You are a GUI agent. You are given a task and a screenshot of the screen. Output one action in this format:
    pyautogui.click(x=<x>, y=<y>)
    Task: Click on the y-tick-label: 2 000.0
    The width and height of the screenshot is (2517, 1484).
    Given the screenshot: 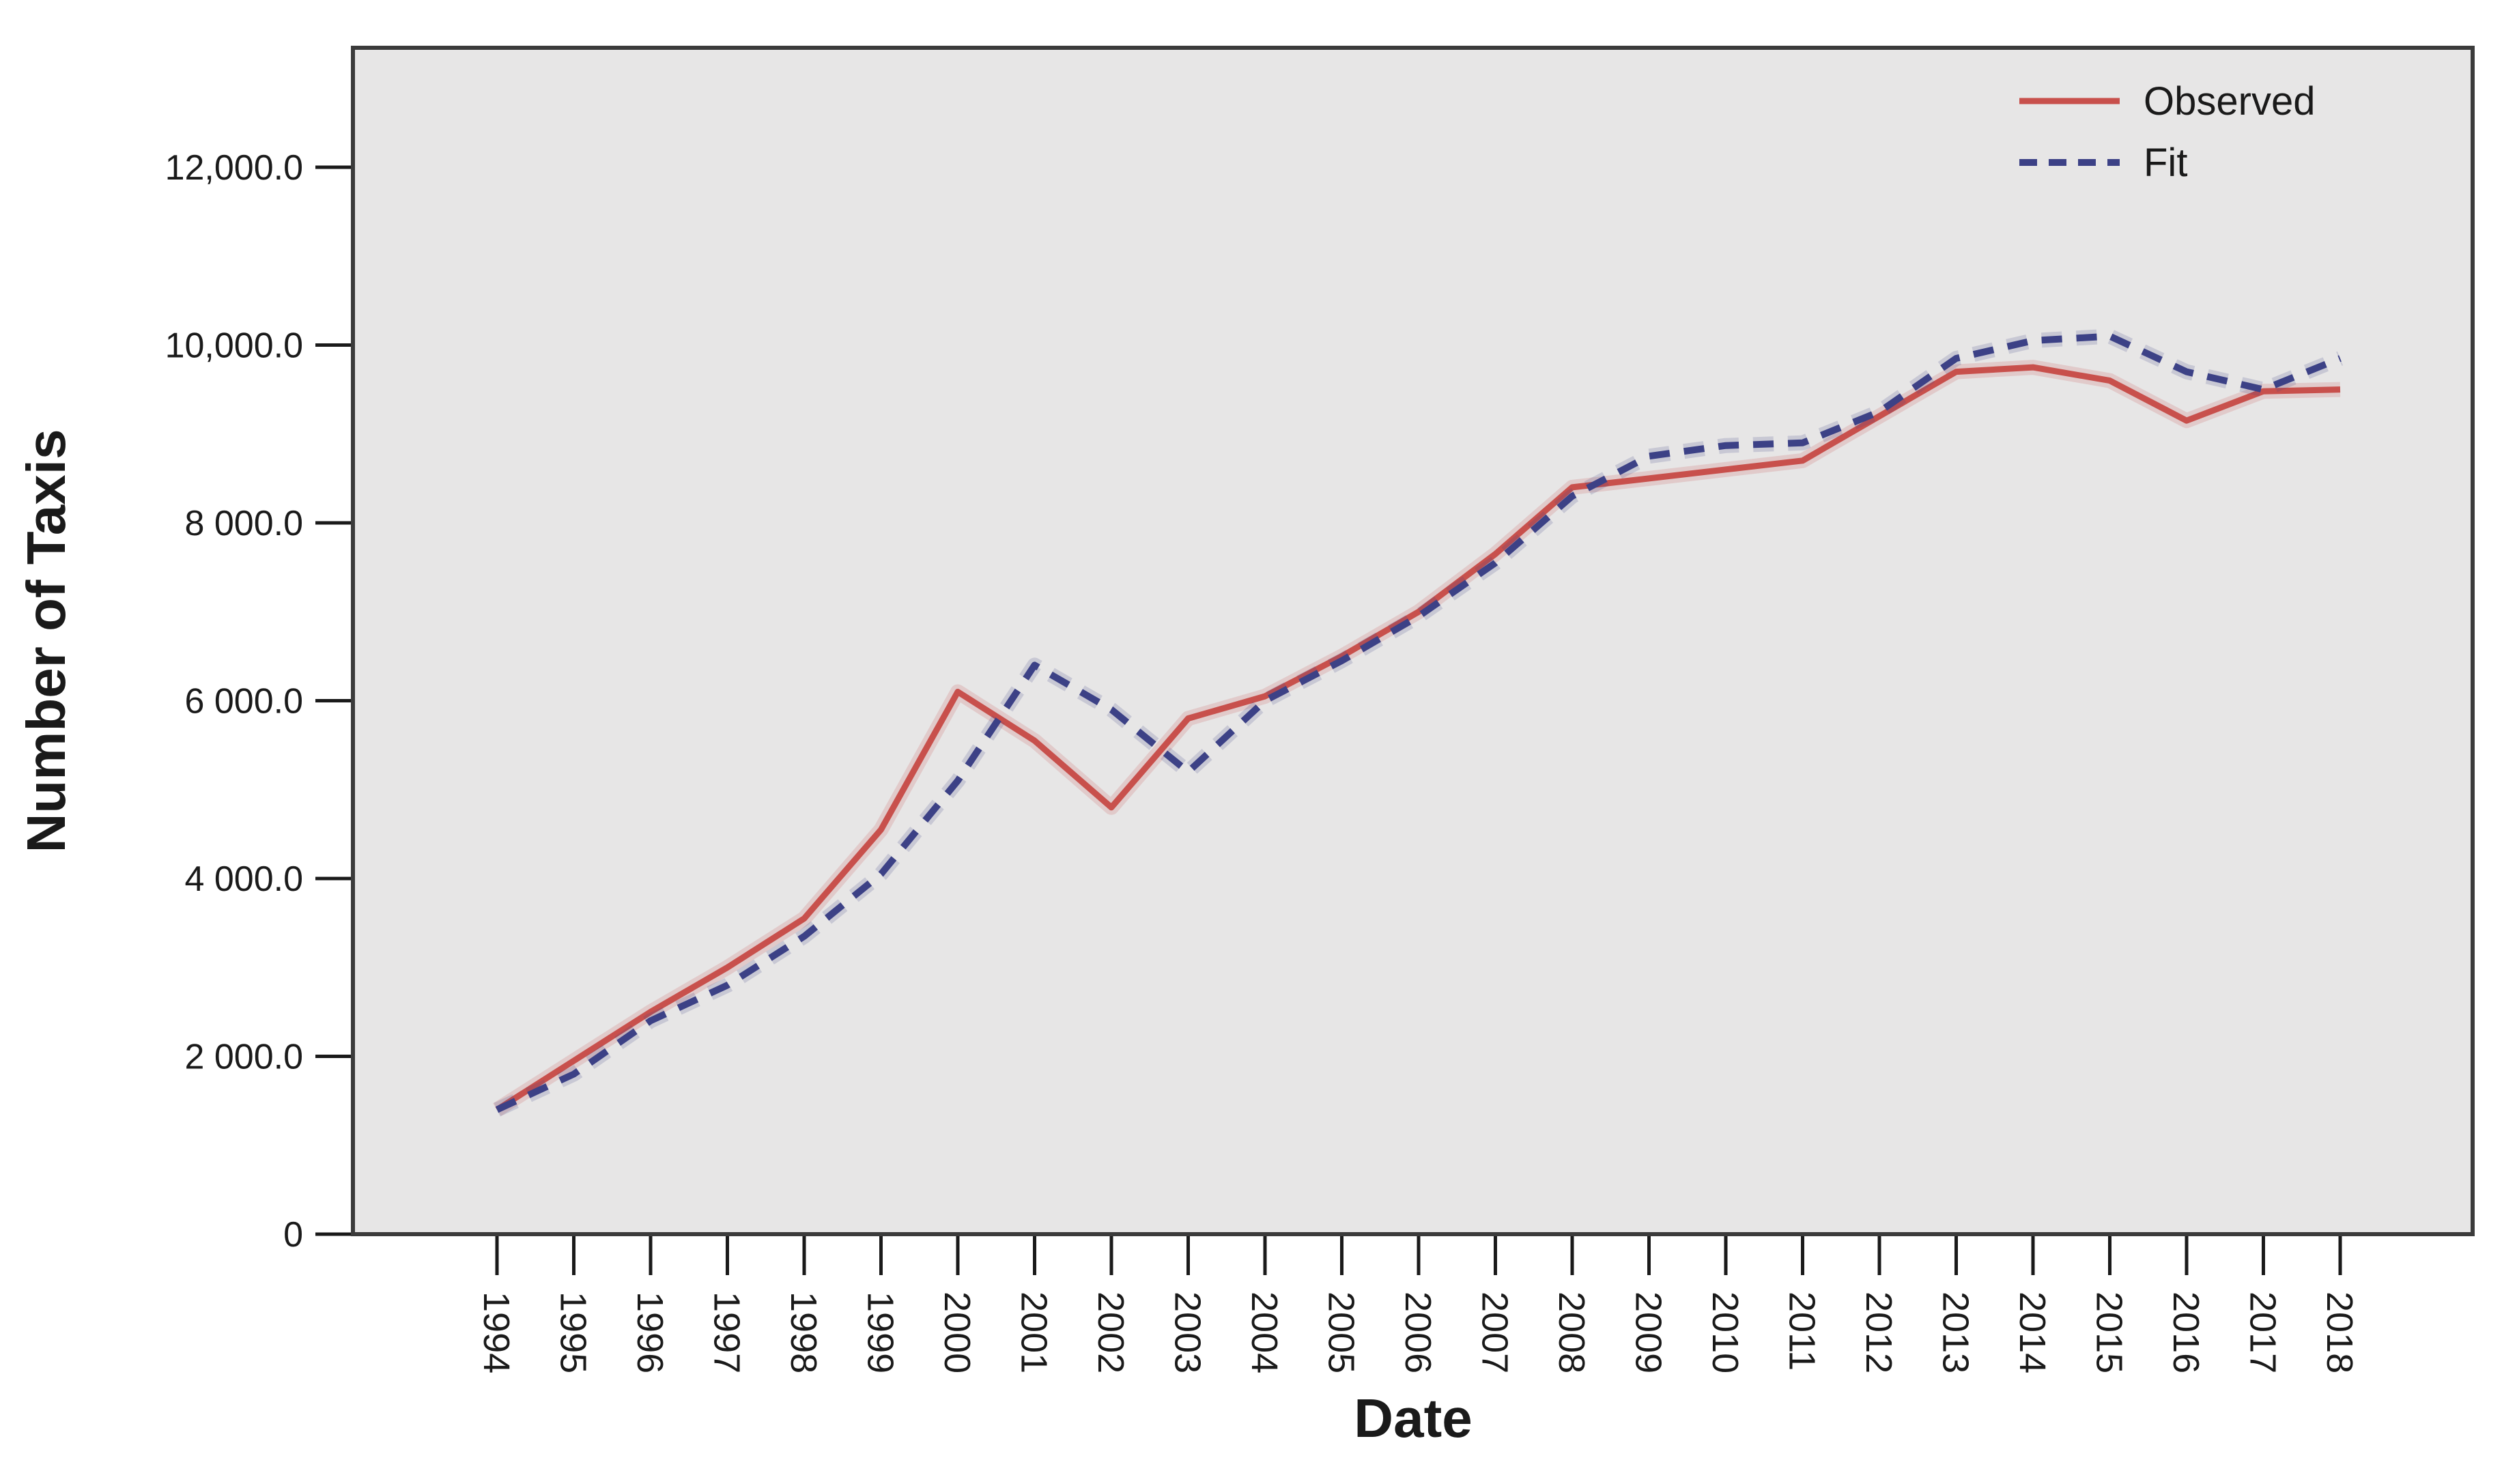 What is the action you would take?
    pyautogui.click(x=244, y=1057)
    